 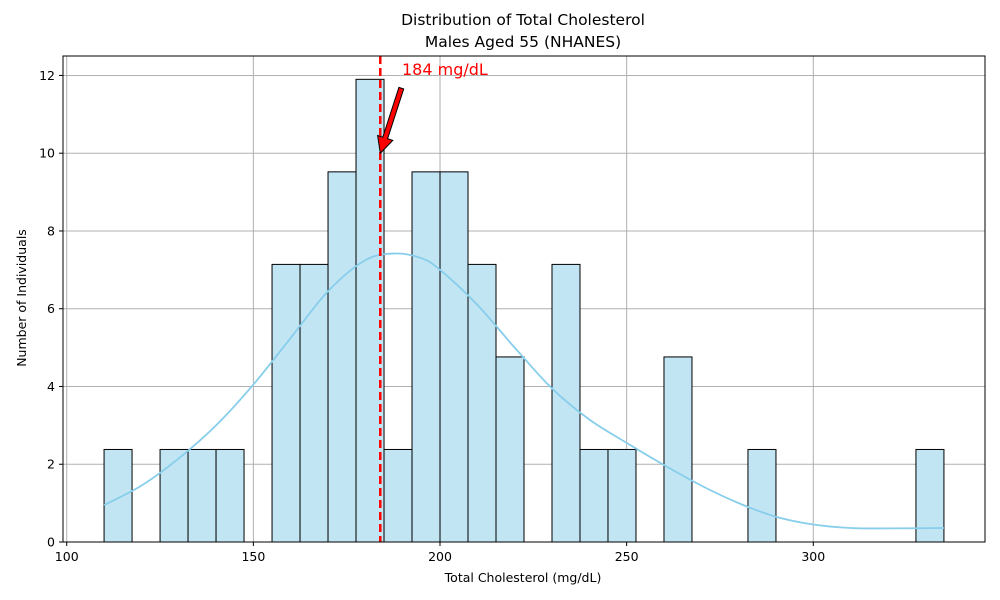 What do you see at coordinates (51, 542) in the screenshot?
I see `y-tick-label: 0` at bounding box center [51, 542].